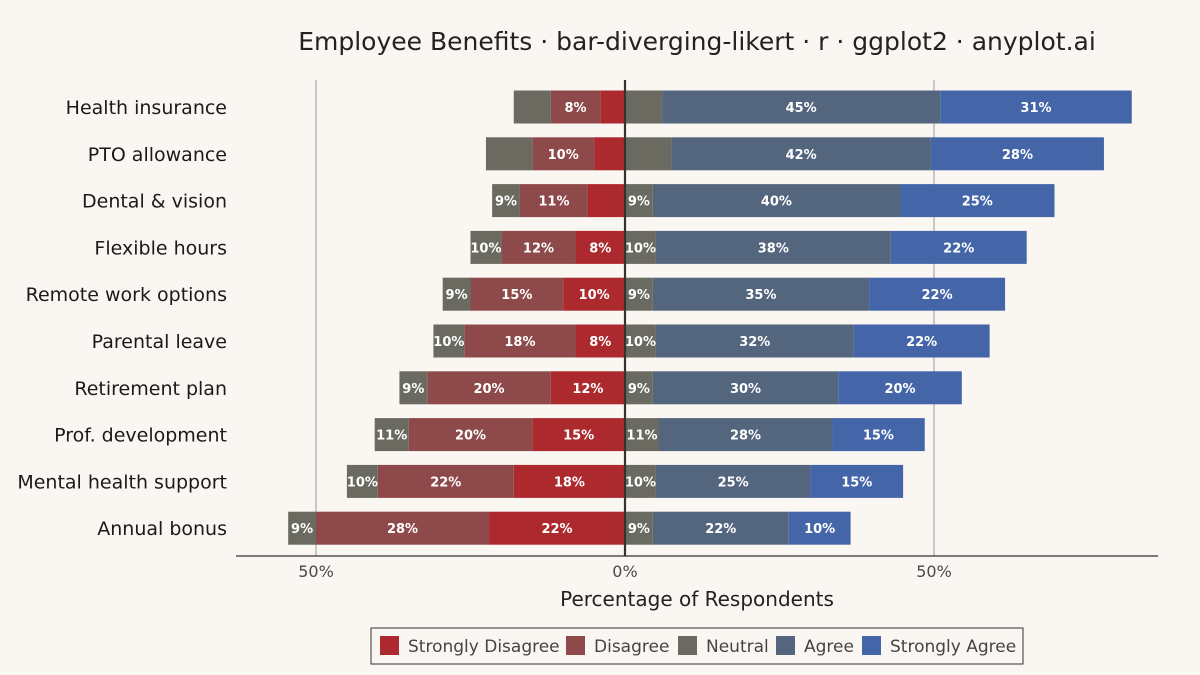  I want to click on bar-disagree-pto-allowance, so click(563, 154).